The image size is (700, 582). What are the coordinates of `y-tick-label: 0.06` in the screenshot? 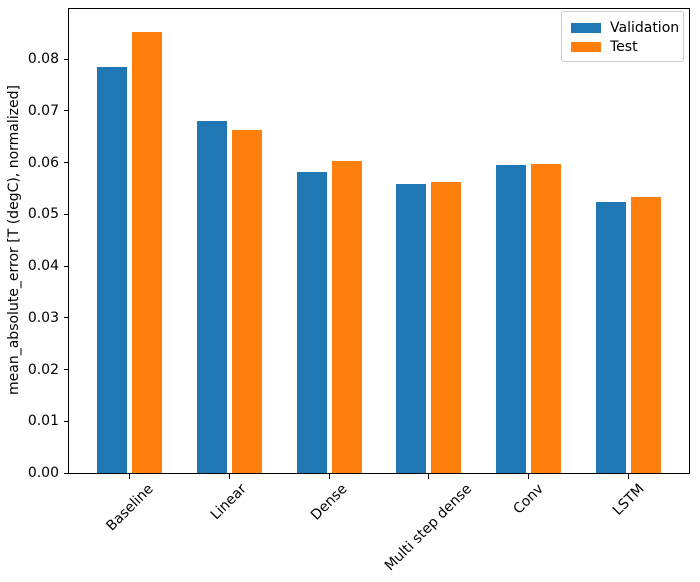 It's located at (43, 162).